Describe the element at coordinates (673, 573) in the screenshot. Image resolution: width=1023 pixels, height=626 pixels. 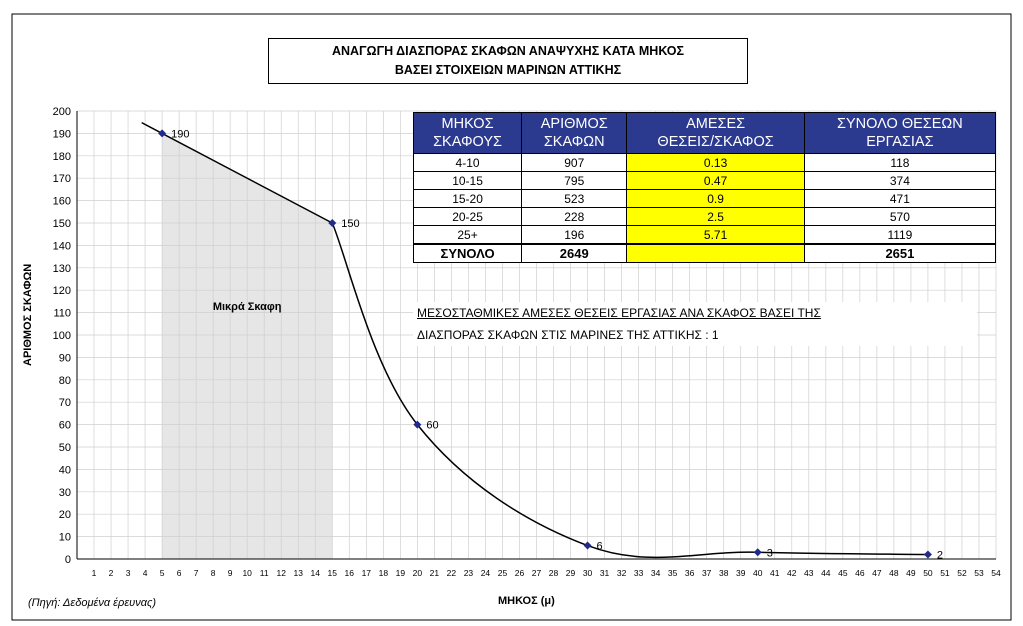
I see `x-tick-label: 35` at that location.